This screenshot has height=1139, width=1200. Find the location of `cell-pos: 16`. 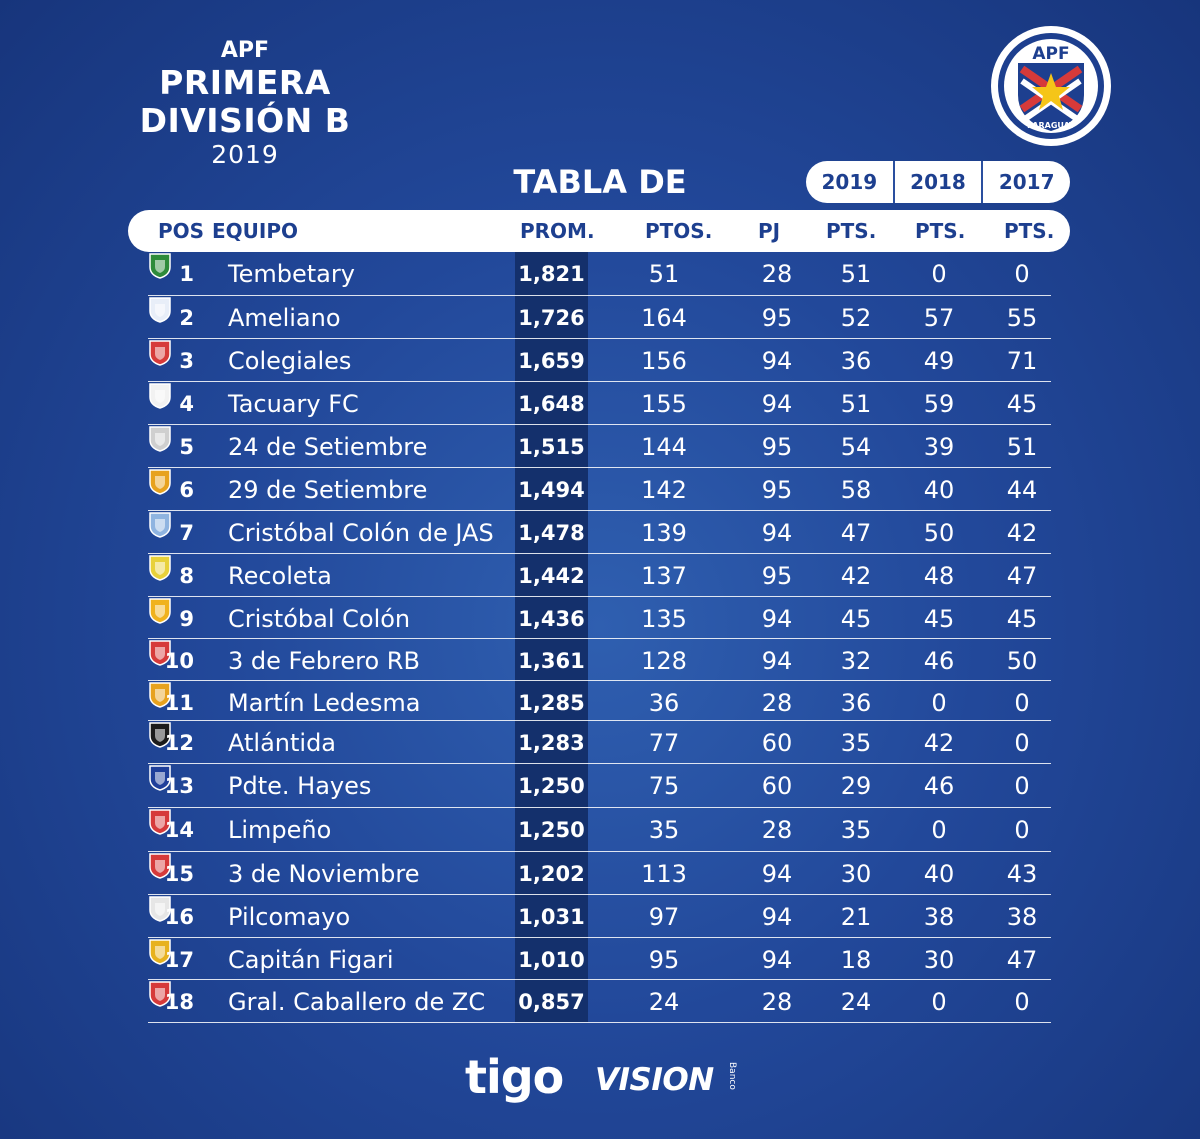

cell-pos: 16 is located at coordinates (179, 917).